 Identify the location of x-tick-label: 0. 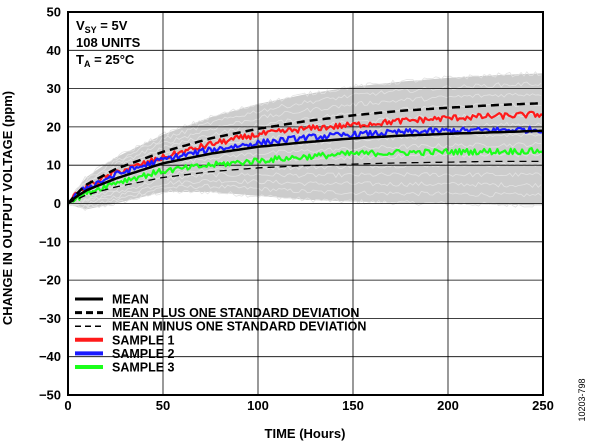
(67, 405).